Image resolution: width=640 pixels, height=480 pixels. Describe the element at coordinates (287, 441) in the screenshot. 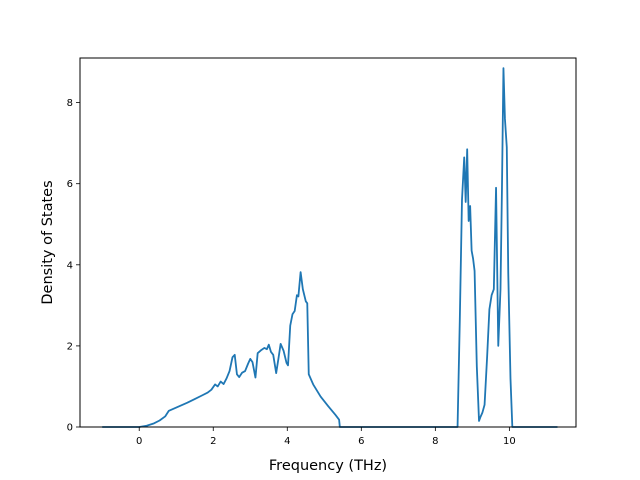

I see `x-tick-label: 4` at that location.